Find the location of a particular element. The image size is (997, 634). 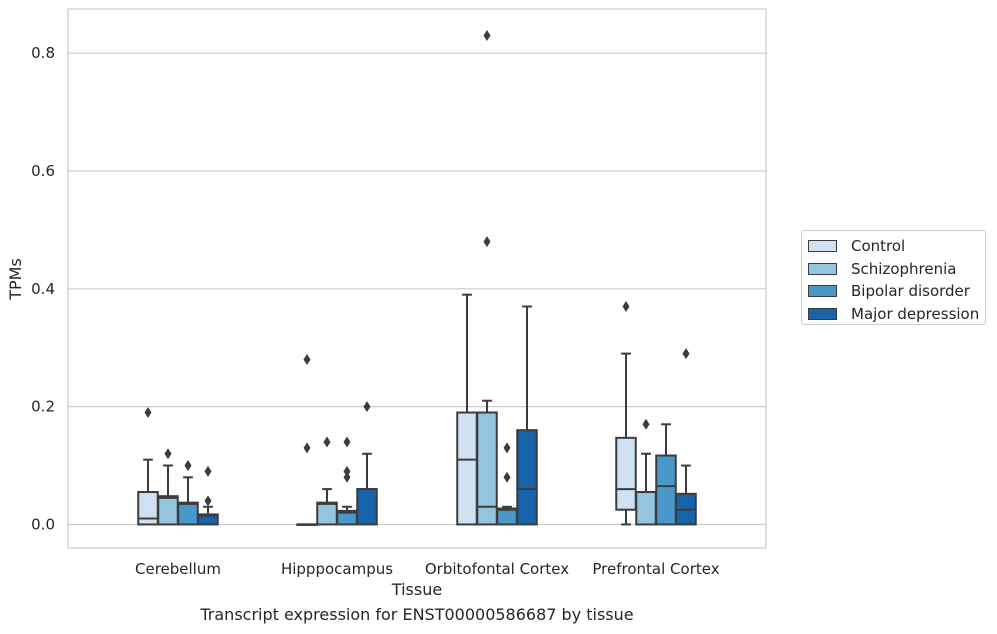

y-tick-label: 0.6 is located at coordinates (43, 171).